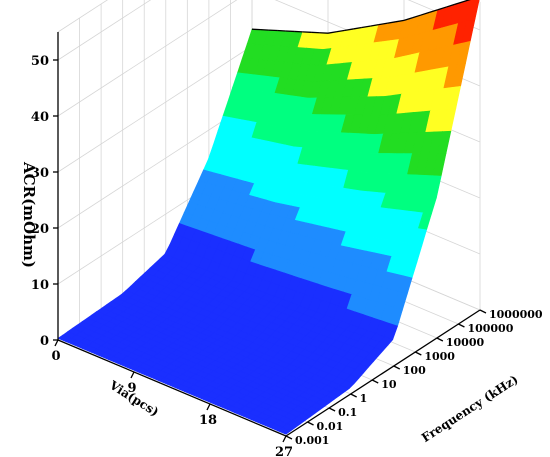 The image size is (550, 457). Describe the element at coordinates (490, 328) in the screenshot. I see `frequency-tick-label: 100000` at that location.